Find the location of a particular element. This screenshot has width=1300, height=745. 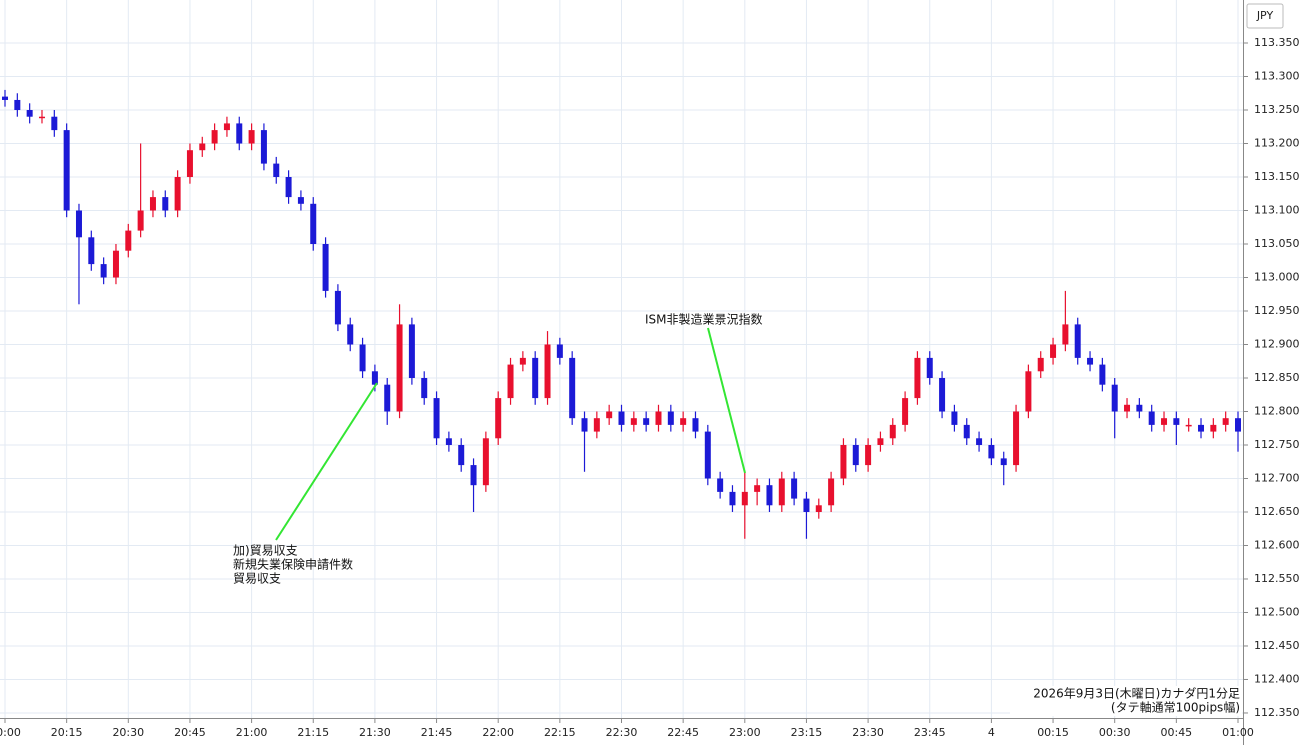

y-tick-label: 112.800 is located at coordinates (1277, 410).